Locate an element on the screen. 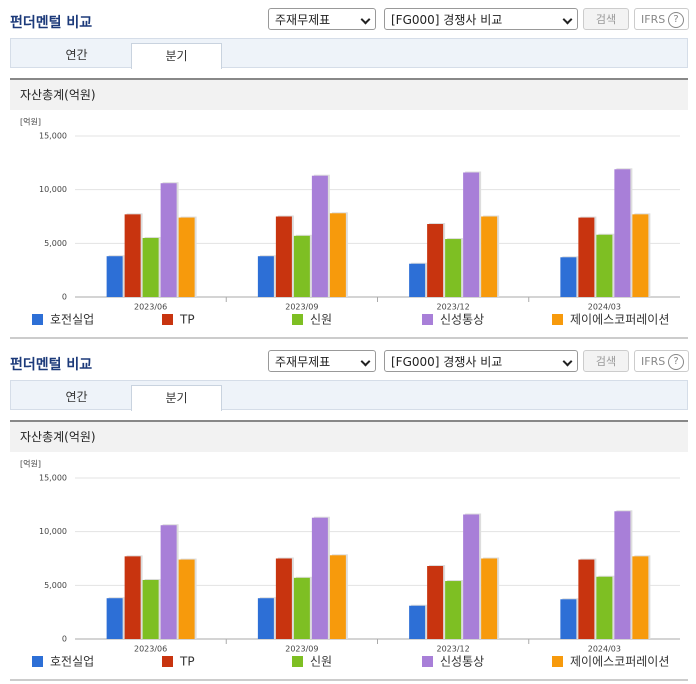  legend-label: 호전실업 is located at coordinates (72, 662).